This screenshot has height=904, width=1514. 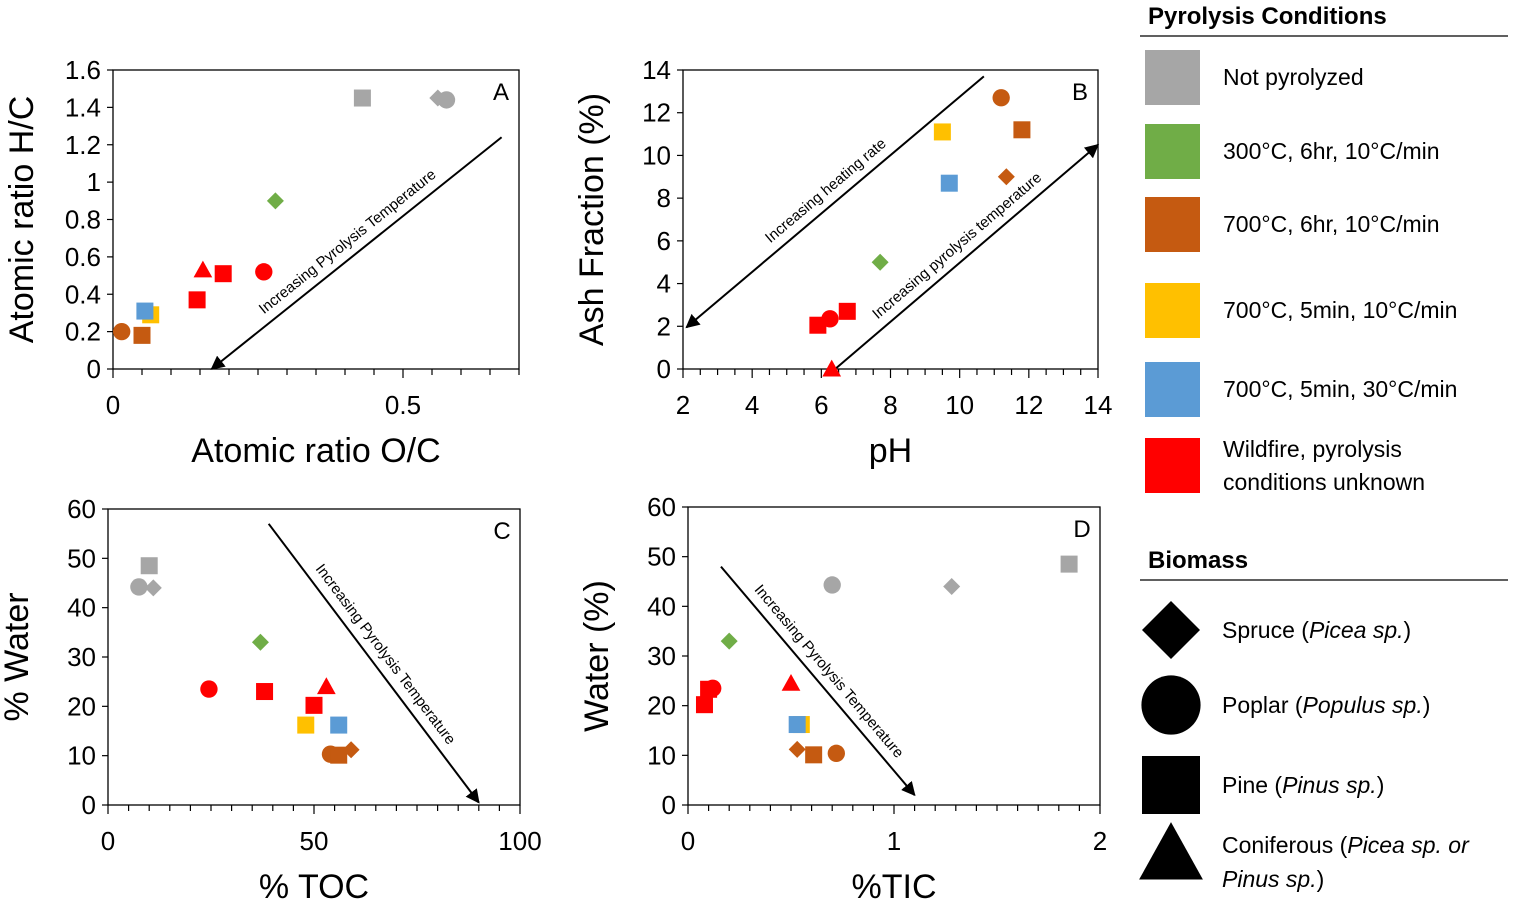 What do you see at coordinates (683, 405) in the screenshot?
I see `x-tick-label: 2` at bounding box center [683, 405].